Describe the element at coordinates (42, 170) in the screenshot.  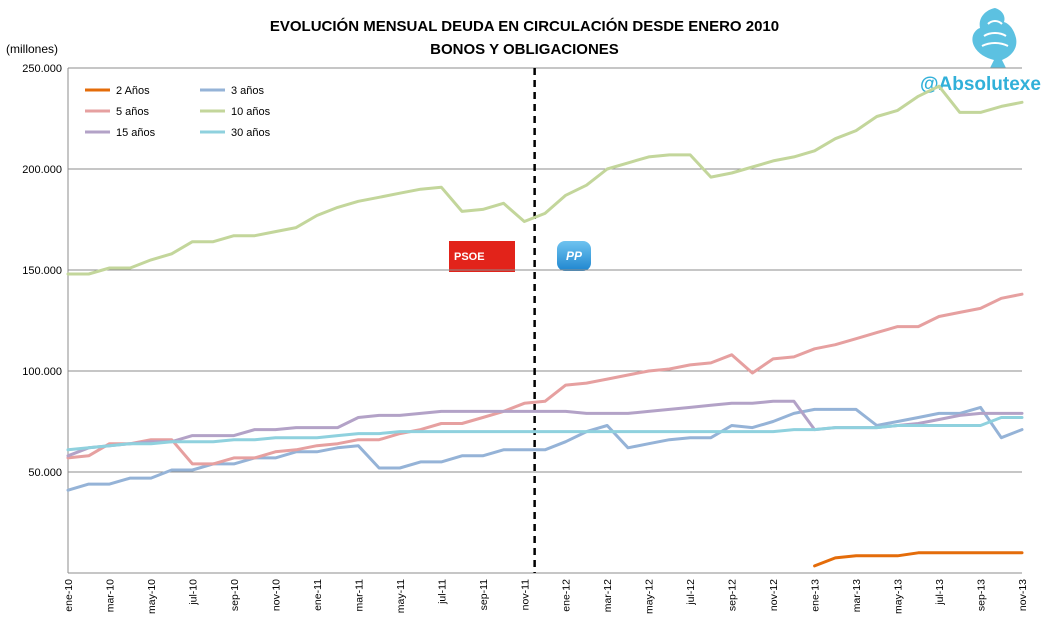
I see `y-tick-label: 200.000` at that location.